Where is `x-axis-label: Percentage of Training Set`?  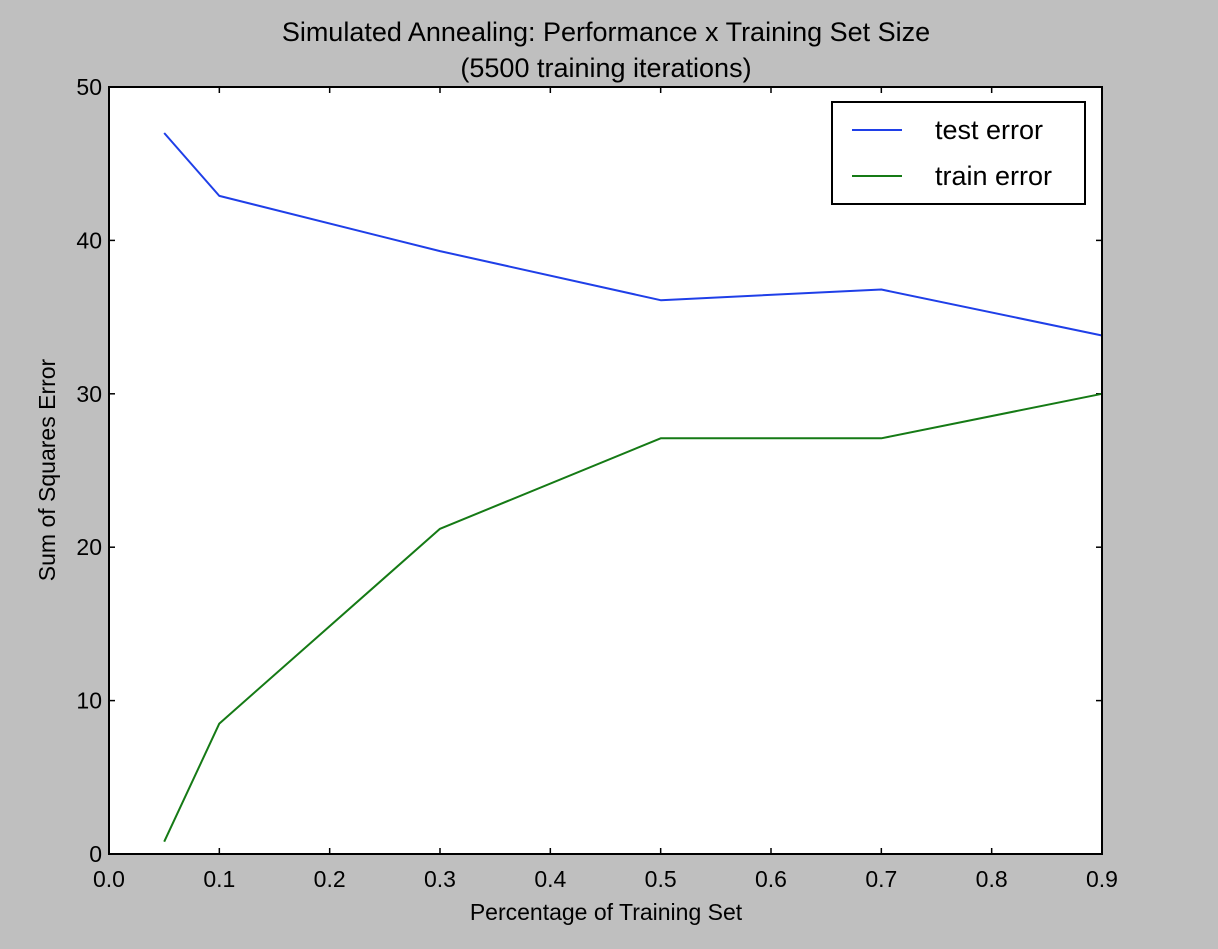 x-axis-label: Percentage of Training Set is located at coordinates (606, 912).